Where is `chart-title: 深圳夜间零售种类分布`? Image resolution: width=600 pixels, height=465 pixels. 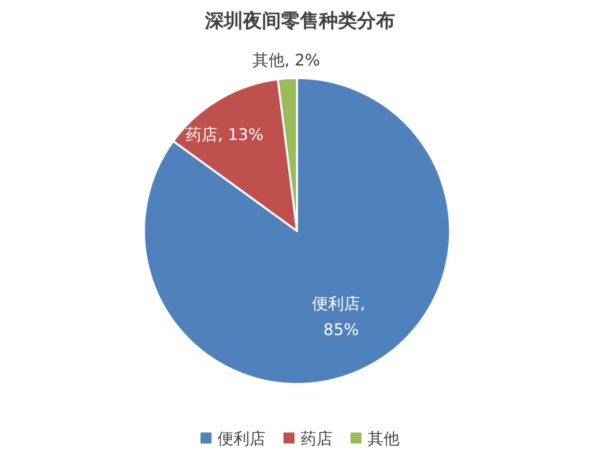 chart-title: 深圳夜间零售种类分布 is located at coordinates (299, 21).